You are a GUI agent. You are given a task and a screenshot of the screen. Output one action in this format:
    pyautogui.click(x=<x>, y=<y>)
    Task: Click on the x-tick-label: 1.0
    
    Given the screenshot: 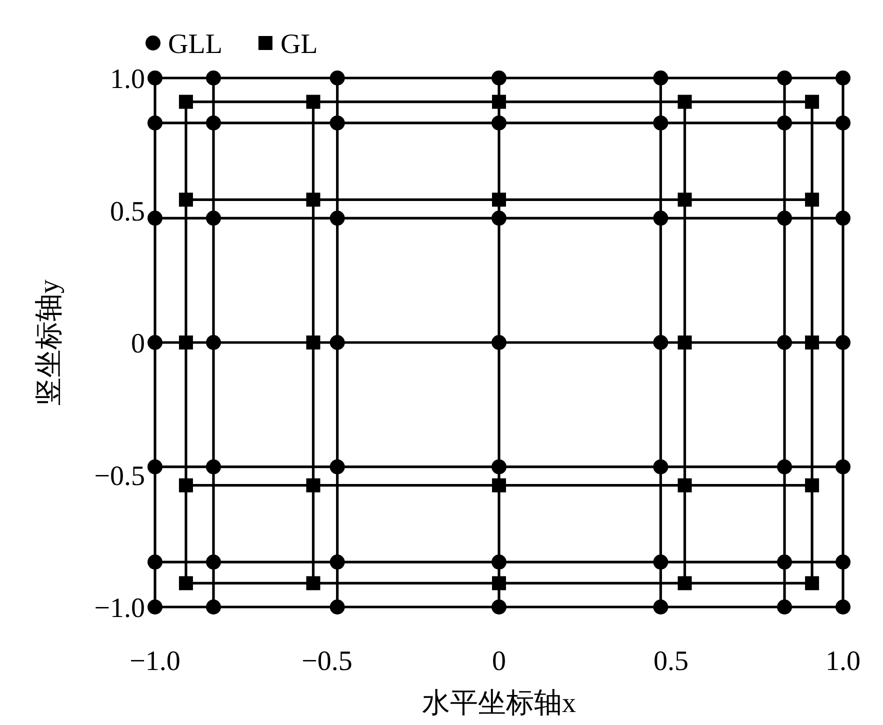 What is the action you would take?
    pyautogui.click(x=843, y=661)
    